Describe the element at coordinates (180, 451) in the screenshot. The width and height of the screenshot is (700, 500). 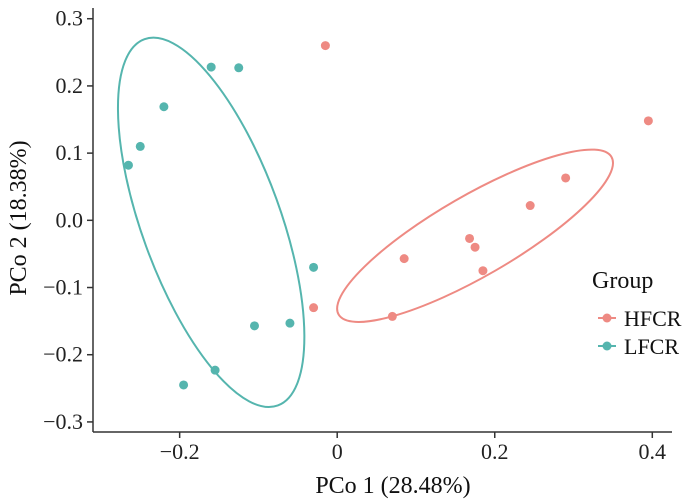
I see `x-tick-label: −0.2` at that location.